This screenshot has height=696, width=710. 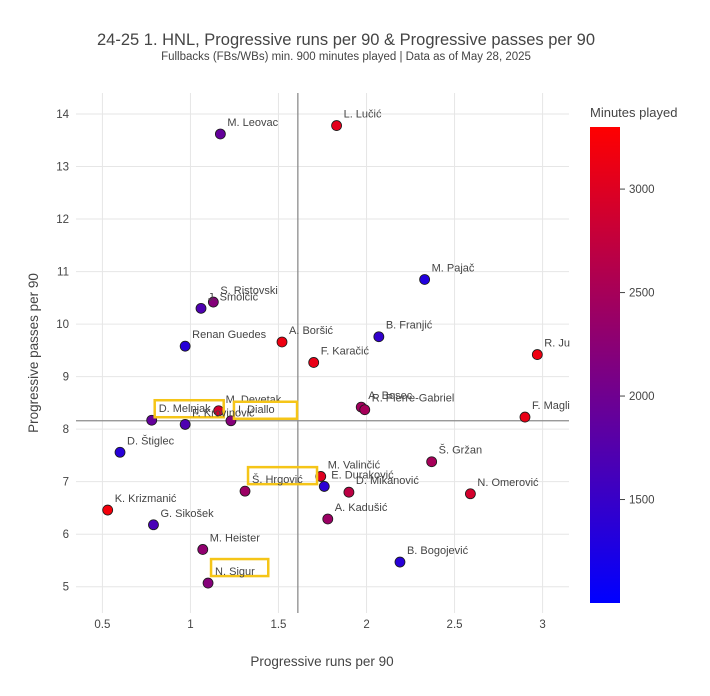 I want to click on colorbar-tick-label: 1500, so click(x=642, y=501).